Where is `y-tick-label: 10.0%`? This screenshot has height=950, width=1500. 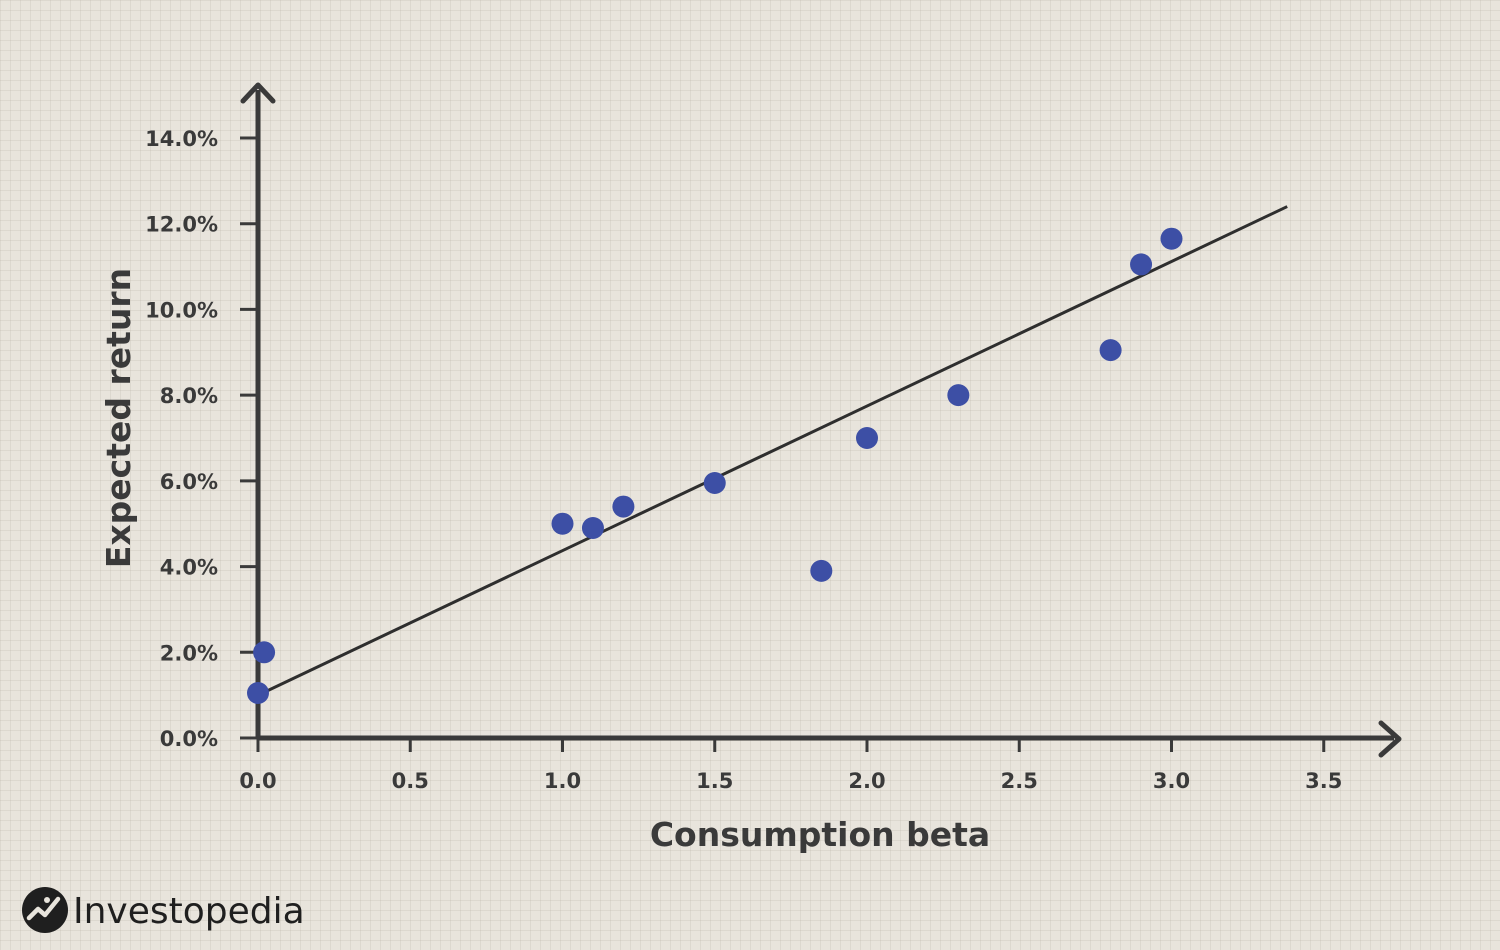
y-tick-label: 10.0% is located at coordinates (181, 310).